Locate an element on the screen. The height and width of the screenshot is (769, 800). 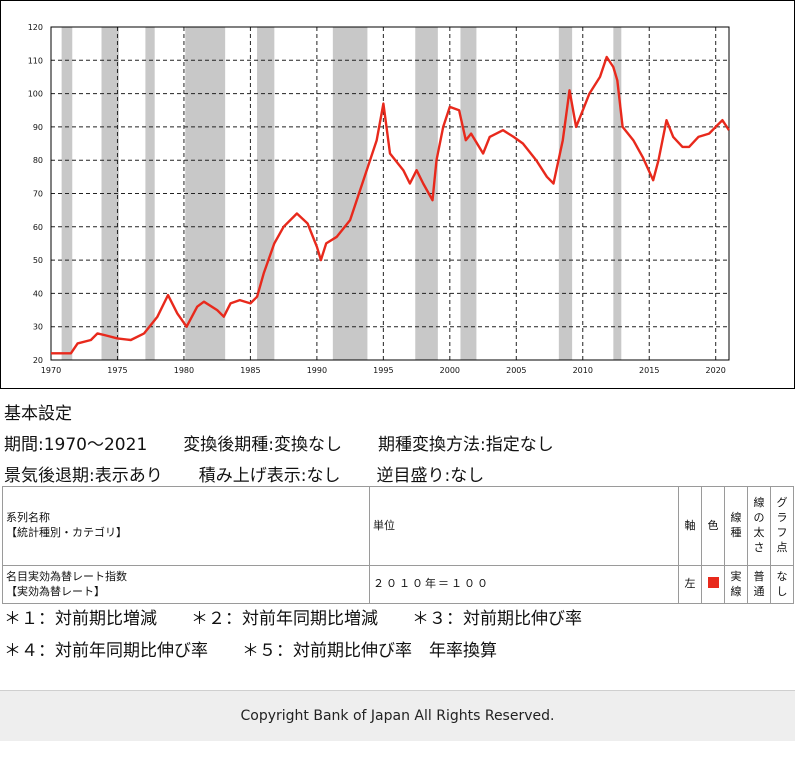
settings-row-1: 期間:1970〜2021 変換後期種:変換なし 期種変換方法:指定なし is located at coordinates (279, 442).